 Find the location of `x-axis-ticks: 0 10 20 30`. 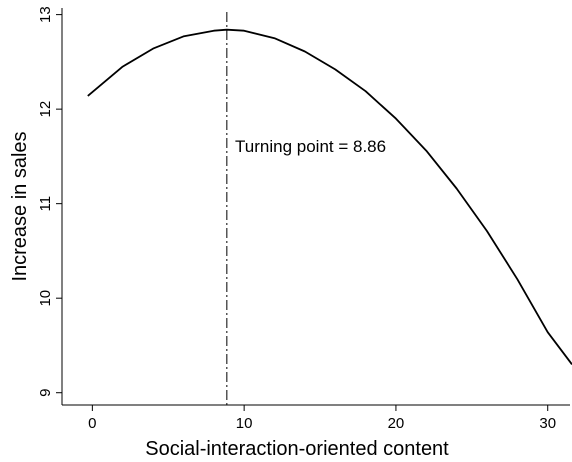

x-axis-ticks: 0 10 20 30 is located at coordinates (322, 418).